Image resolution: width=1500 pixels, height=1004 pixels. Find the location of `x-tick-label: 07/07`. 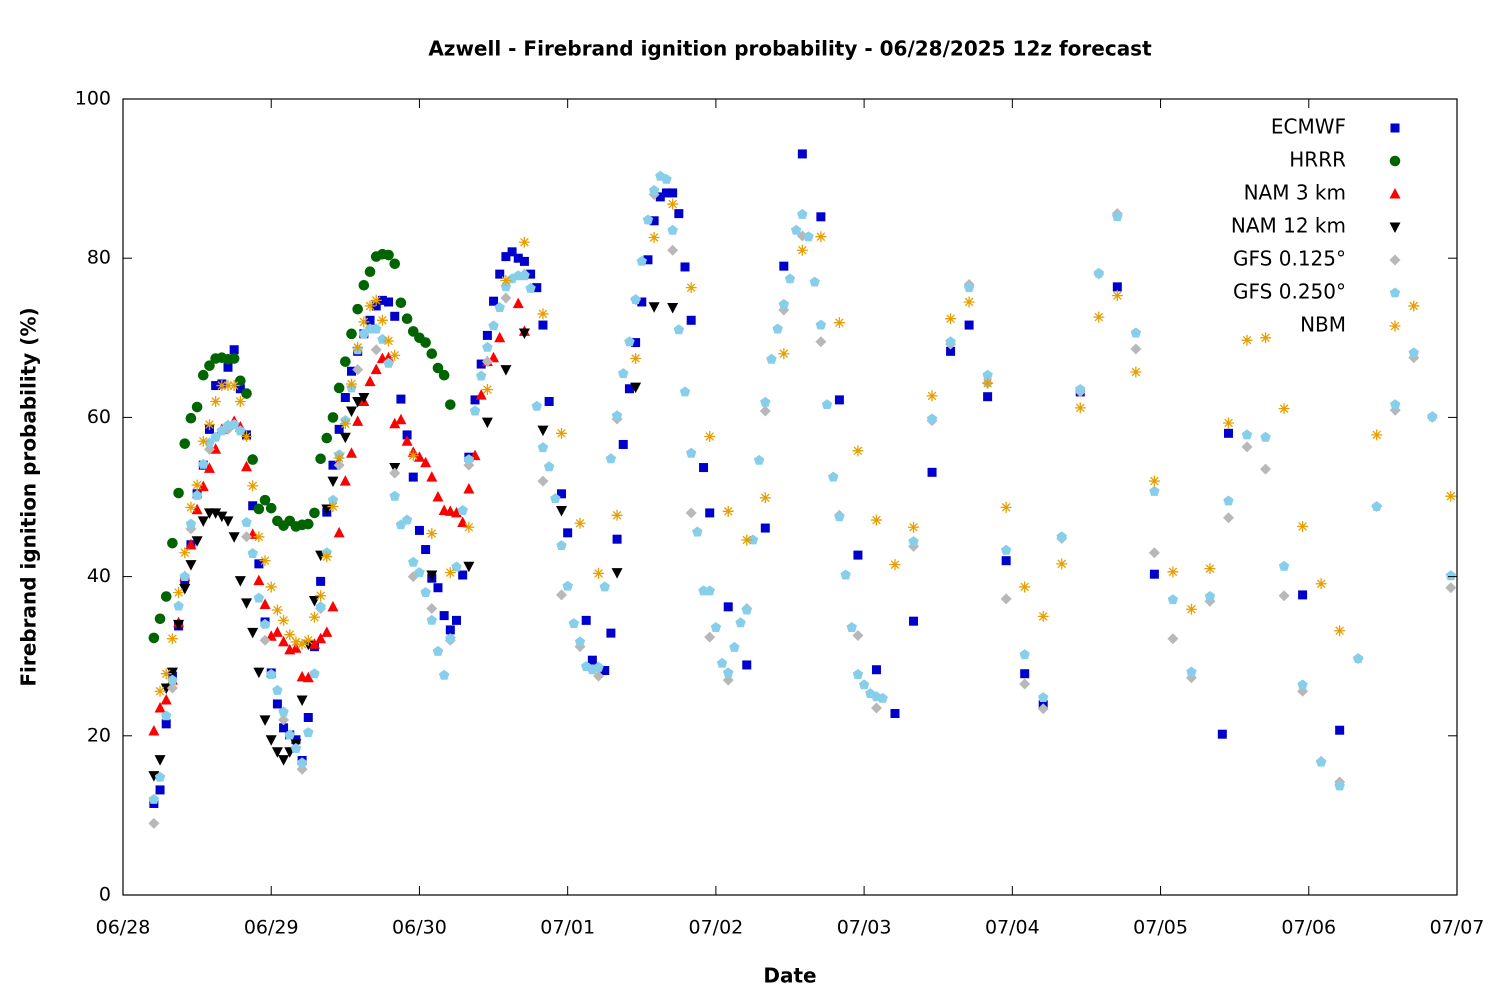

x-tick-label: 07/07 is located at coordinates (1457, 928).